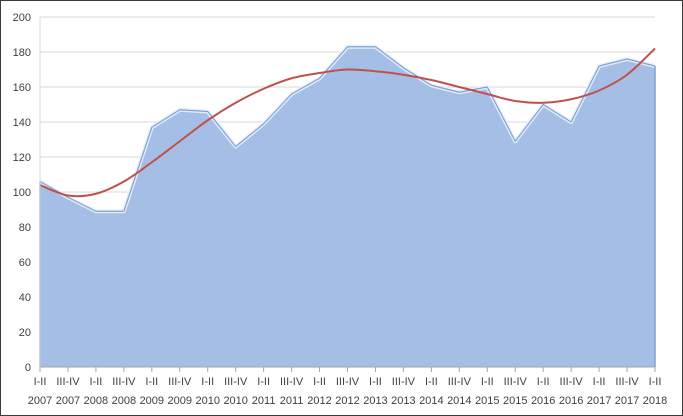  I want to click on y-tick-label: 0, so click(28, 368).